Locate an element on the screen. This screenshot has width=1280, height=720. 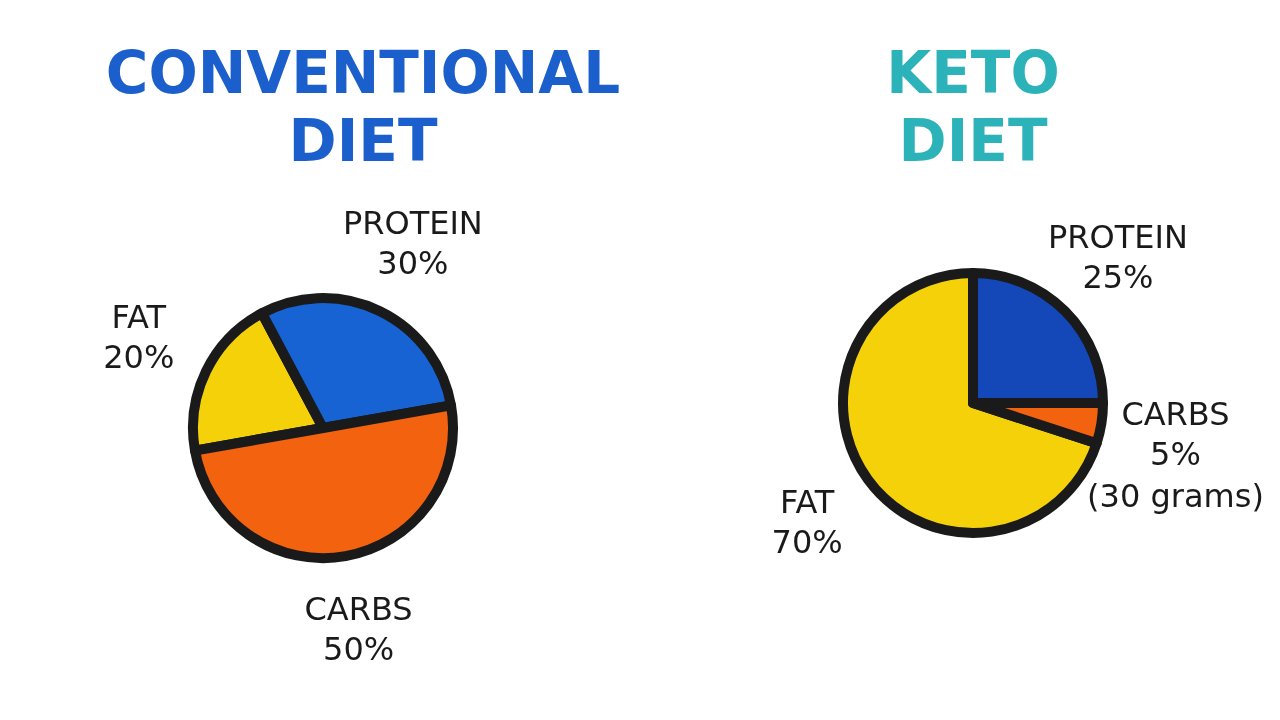
data-label: 50% is located at coordinates (359, 648).